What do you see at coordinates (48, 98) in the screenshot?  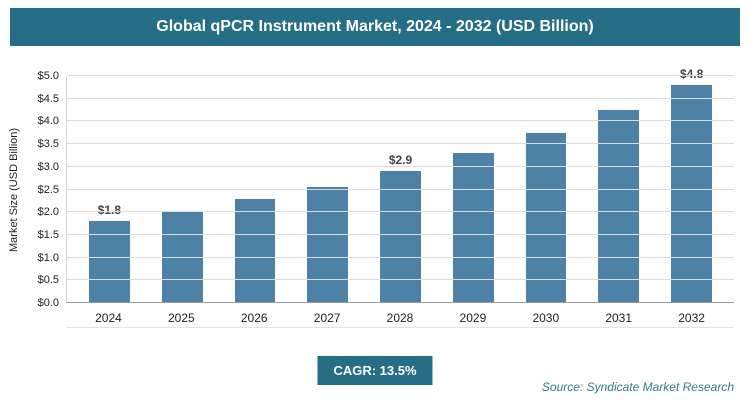 I see `y-tick-label: $4.5` at bounding box center [48, 98].